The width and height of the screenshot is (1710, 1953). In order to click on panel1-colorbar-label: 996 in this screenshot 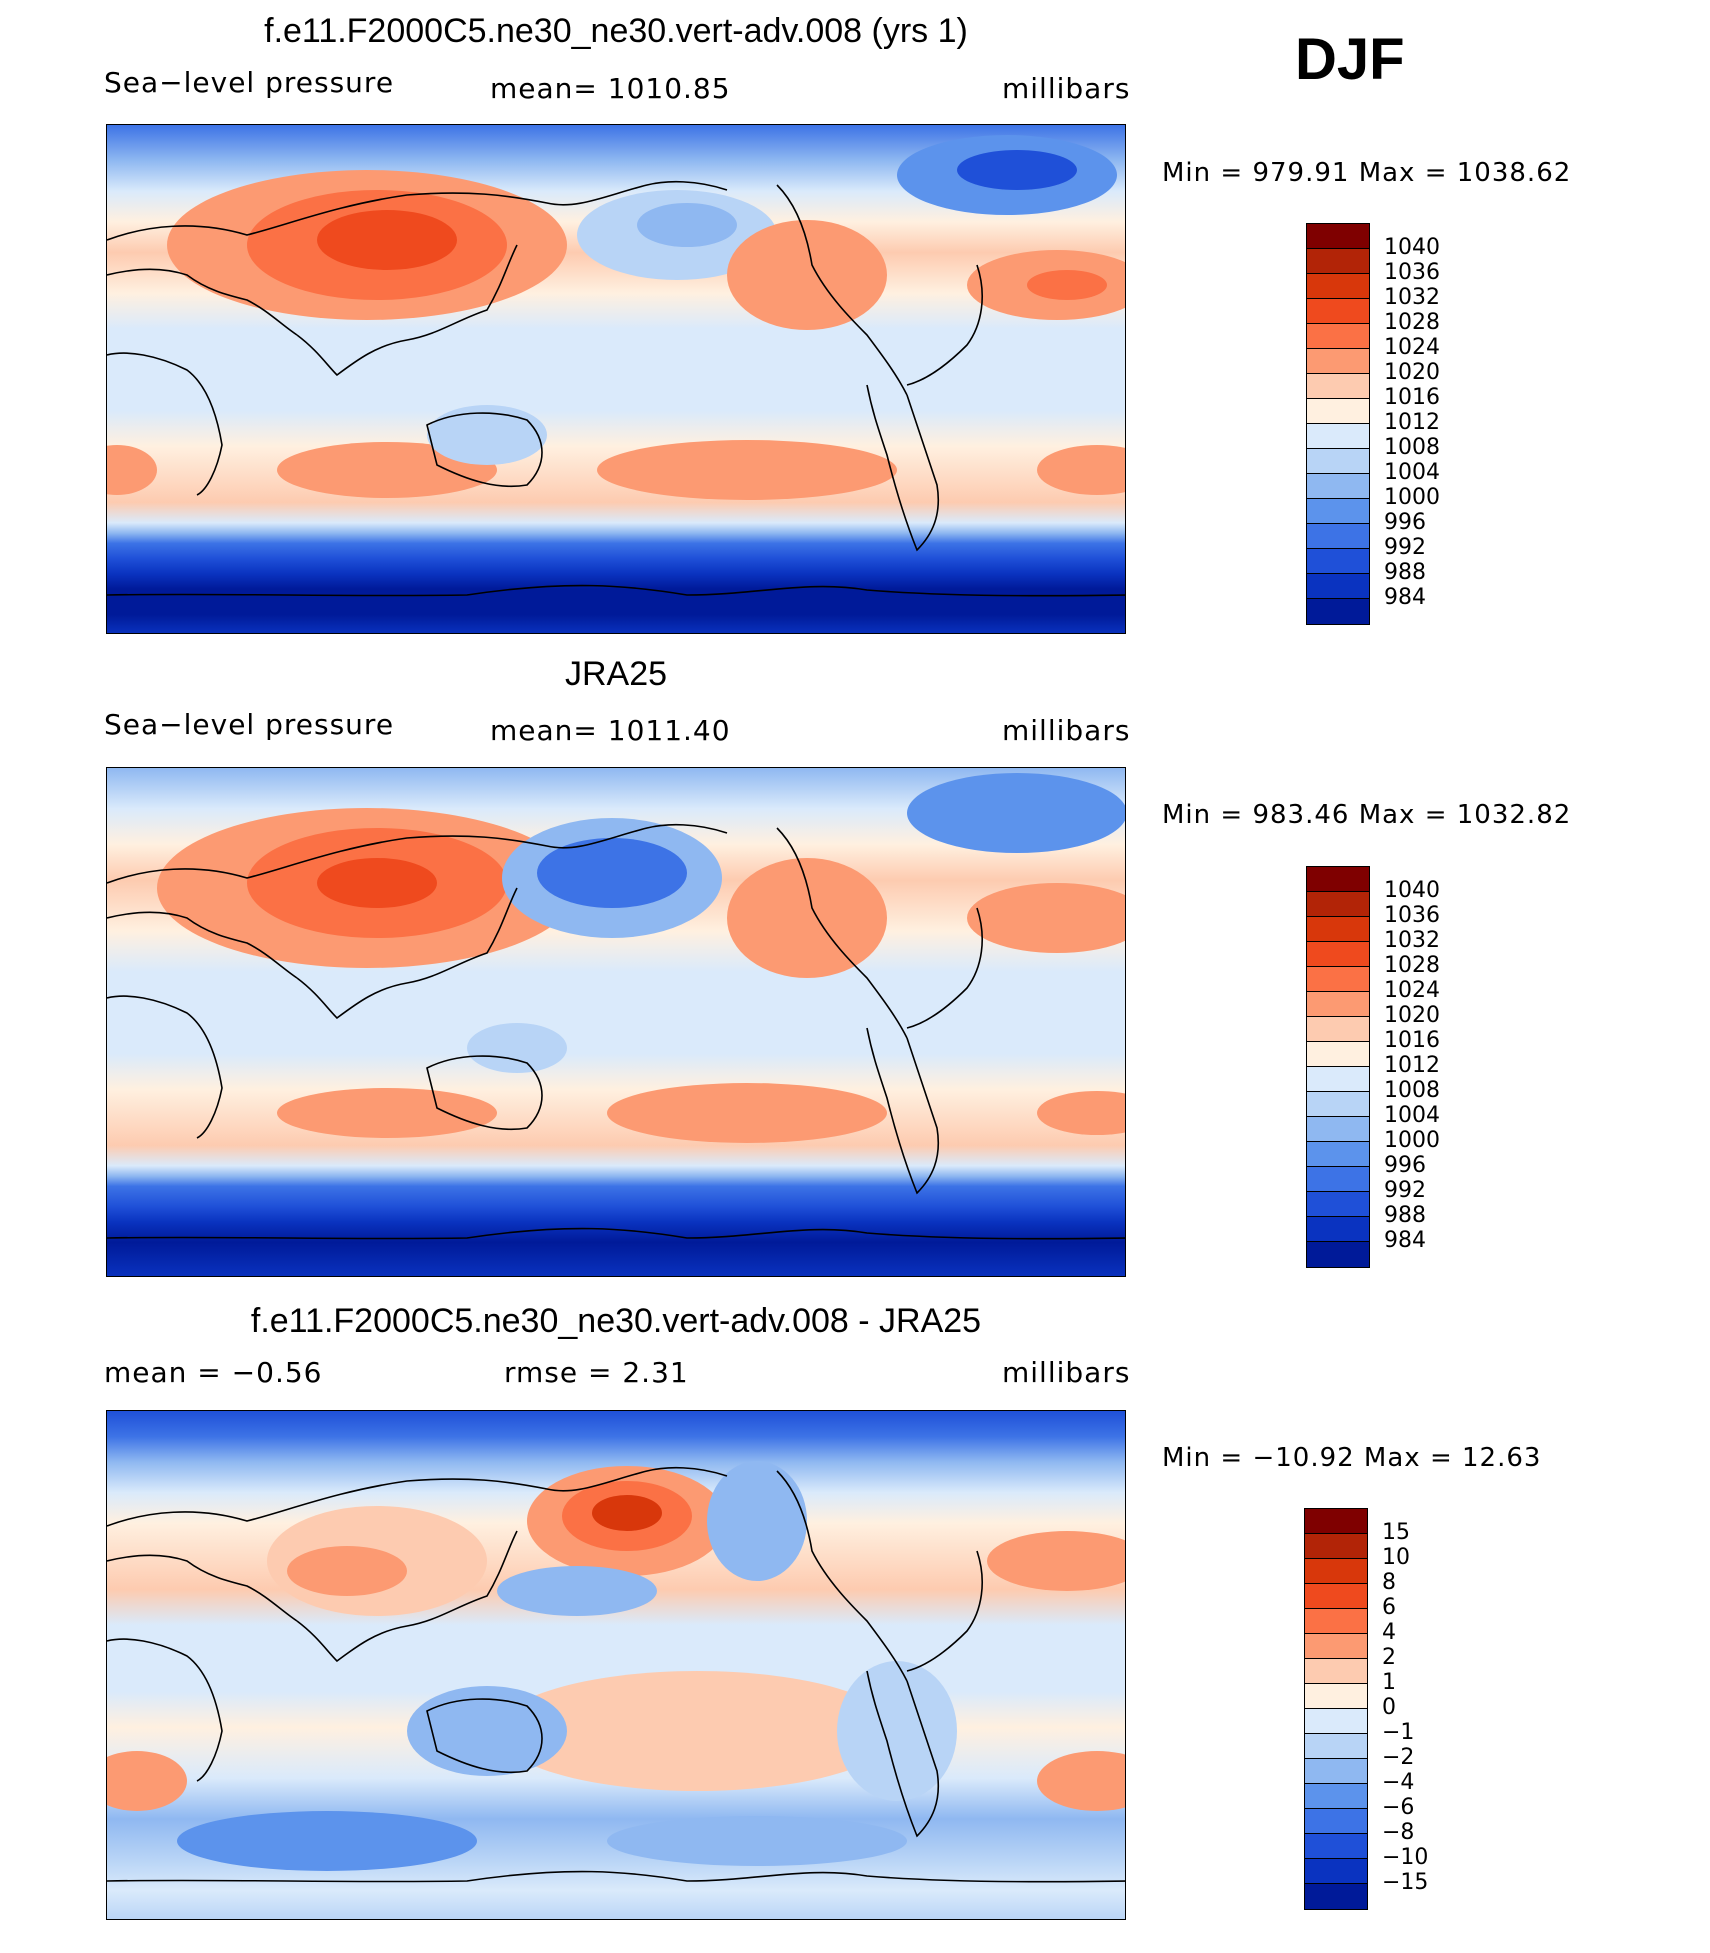, I will do `click(1405, 522)`.